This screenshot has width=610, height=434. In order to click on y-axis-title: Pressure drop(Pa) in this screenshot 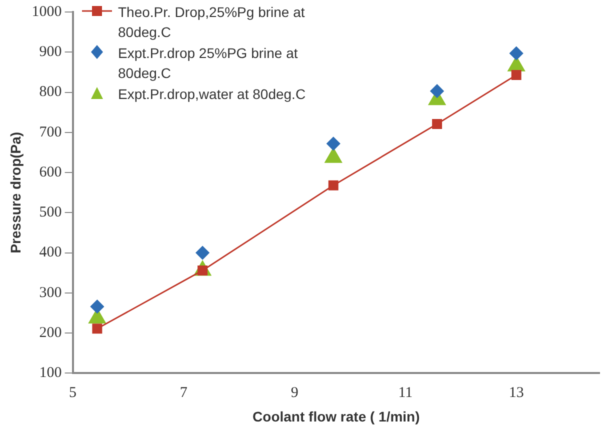, I will do `click(15, 193)`.